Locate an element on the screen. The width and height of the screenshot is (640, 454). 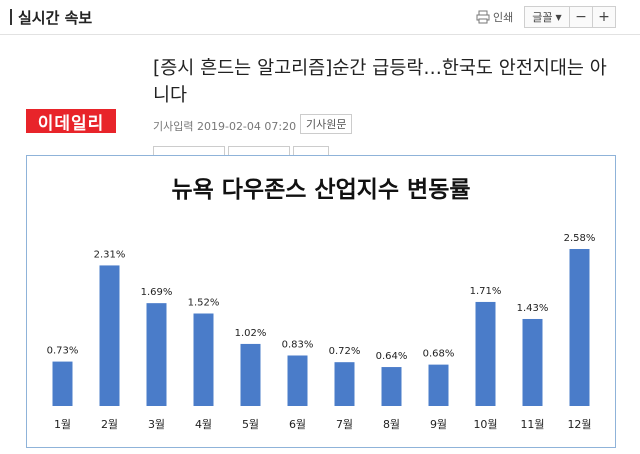
category-label-6: 6월 is located at coordinates (297, 424).